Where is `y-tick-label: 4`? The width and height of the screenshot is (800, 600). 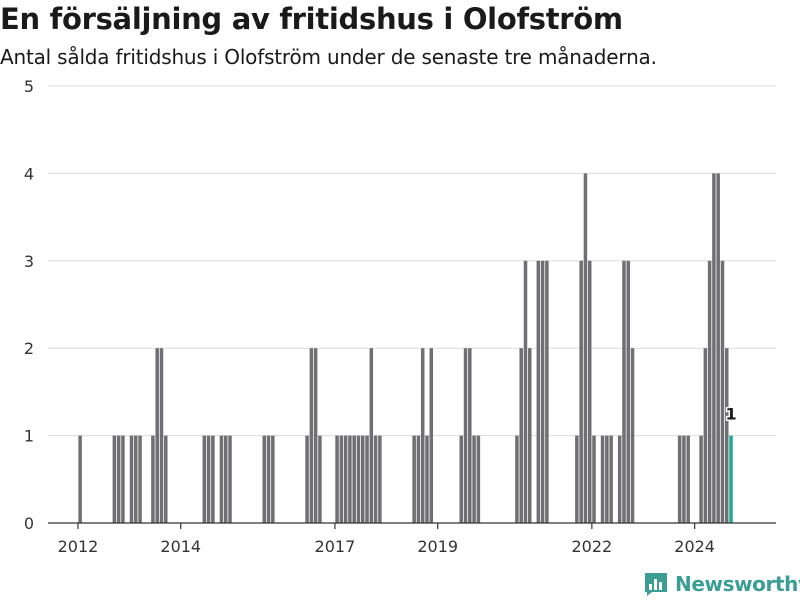
y-tick-label: 4 is located at coordinates (29, 173).